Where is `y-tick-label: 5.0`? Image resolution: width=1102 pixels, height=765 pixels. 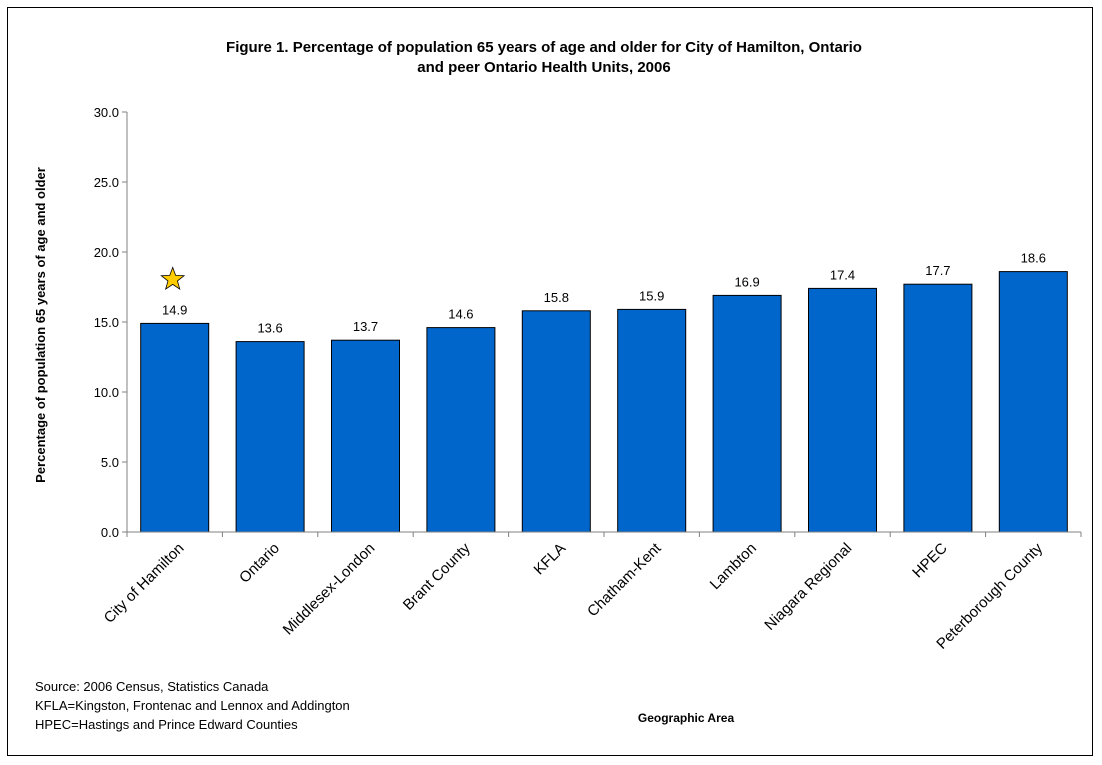
y-tick-label: 5.0 is located at coordinates (110, 462).